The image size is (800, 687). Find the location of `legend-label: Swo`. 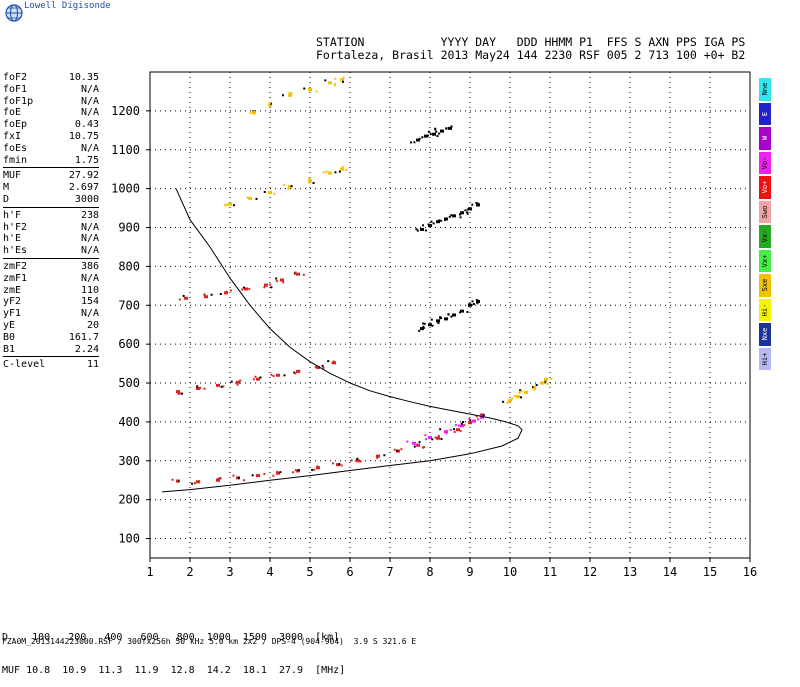

legend-label: Swo is located at coordinates (765, 212).